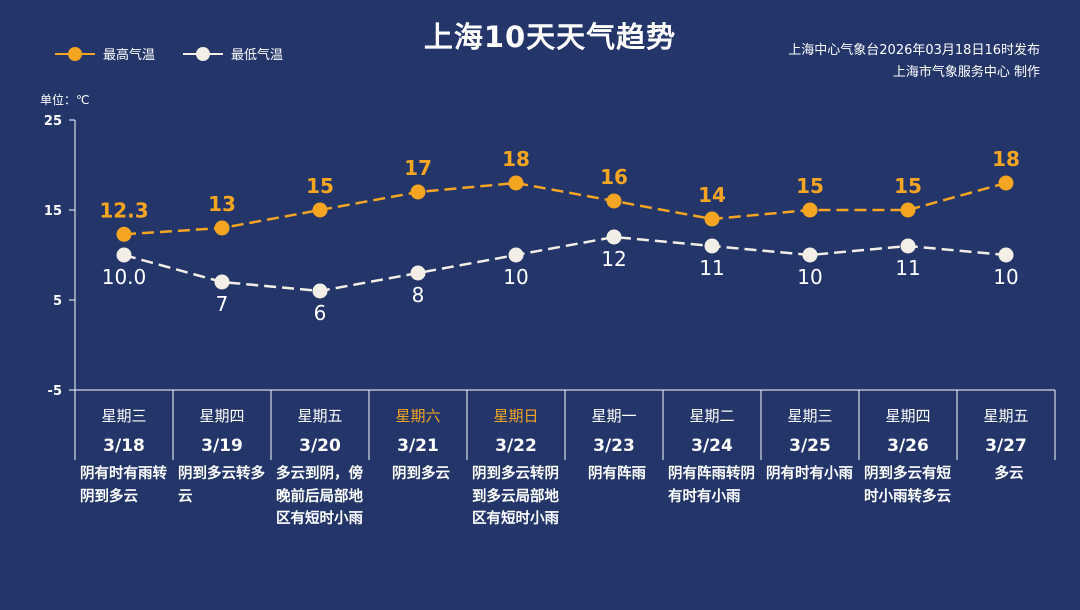 The width and height of the screenshot is (1080, 610). Describe the element at coordinates (907, 485) in the screenshot. I see `weather-description: 阴到多云有短时小雨转多云` at that location.